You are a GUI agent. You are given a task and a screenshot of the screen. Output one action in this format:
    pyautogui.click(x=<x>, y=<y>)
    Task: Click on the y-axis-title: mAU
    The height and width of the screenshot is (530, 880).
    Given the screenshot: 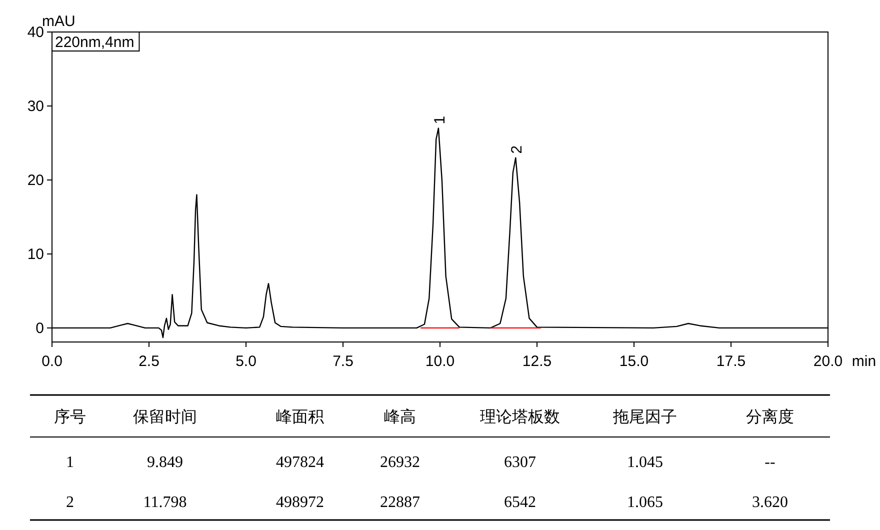 What is the action you would take?
    pyautogui.click(x=59, y=21)
    